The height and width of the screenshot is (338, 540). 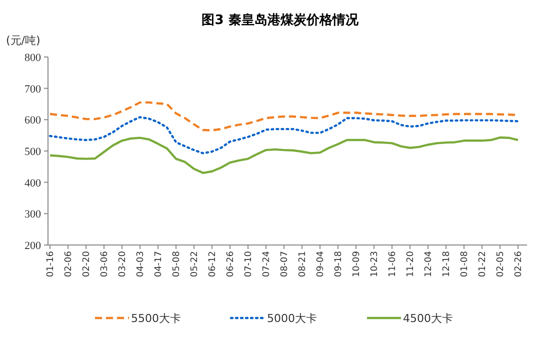 What do you see at coordinates (87, 264) in the screenshot?
I see `x-tick-label: 02-20` at bounding box center [87, 264].